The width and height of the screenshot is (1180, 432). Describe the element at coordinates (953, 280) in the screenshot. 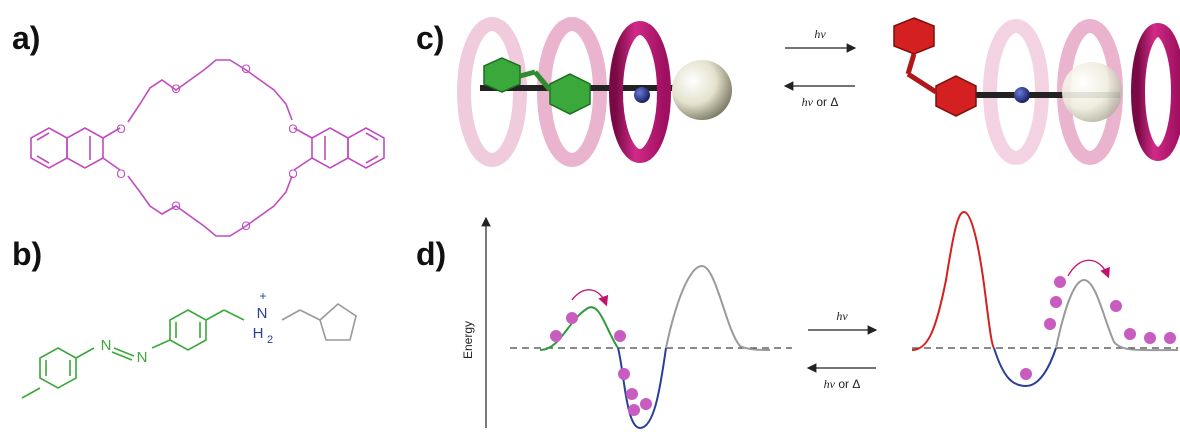

I see `red-barrier` at that location.